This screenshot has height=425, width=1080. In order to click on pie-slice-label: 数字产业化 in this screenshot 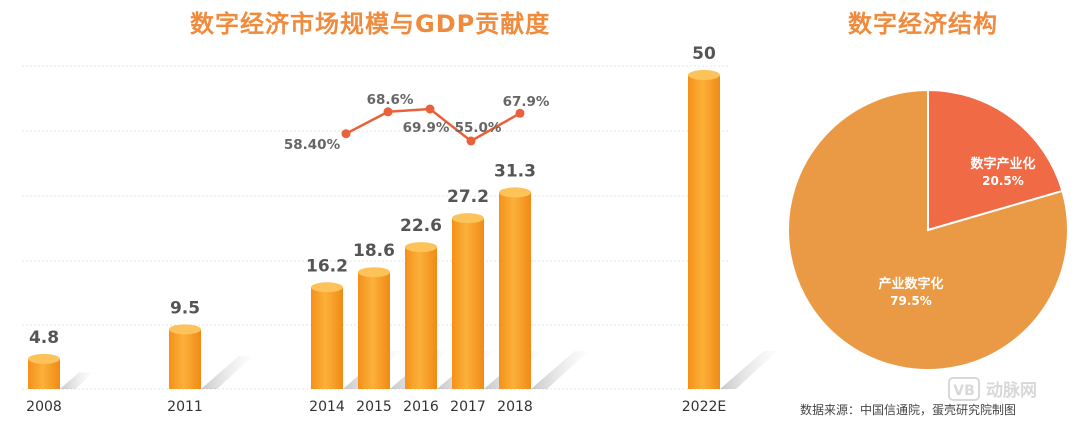, I will do `click(1002, 164)`.